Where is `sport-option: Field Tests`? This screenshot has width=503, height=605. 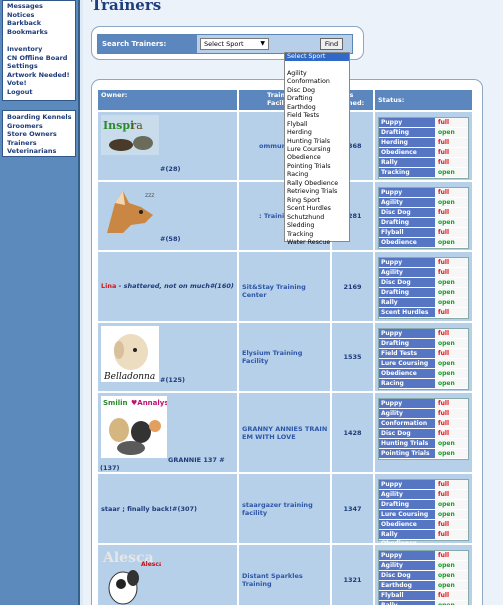 sport-option: Field Tests is located at coordinates (303, 116).